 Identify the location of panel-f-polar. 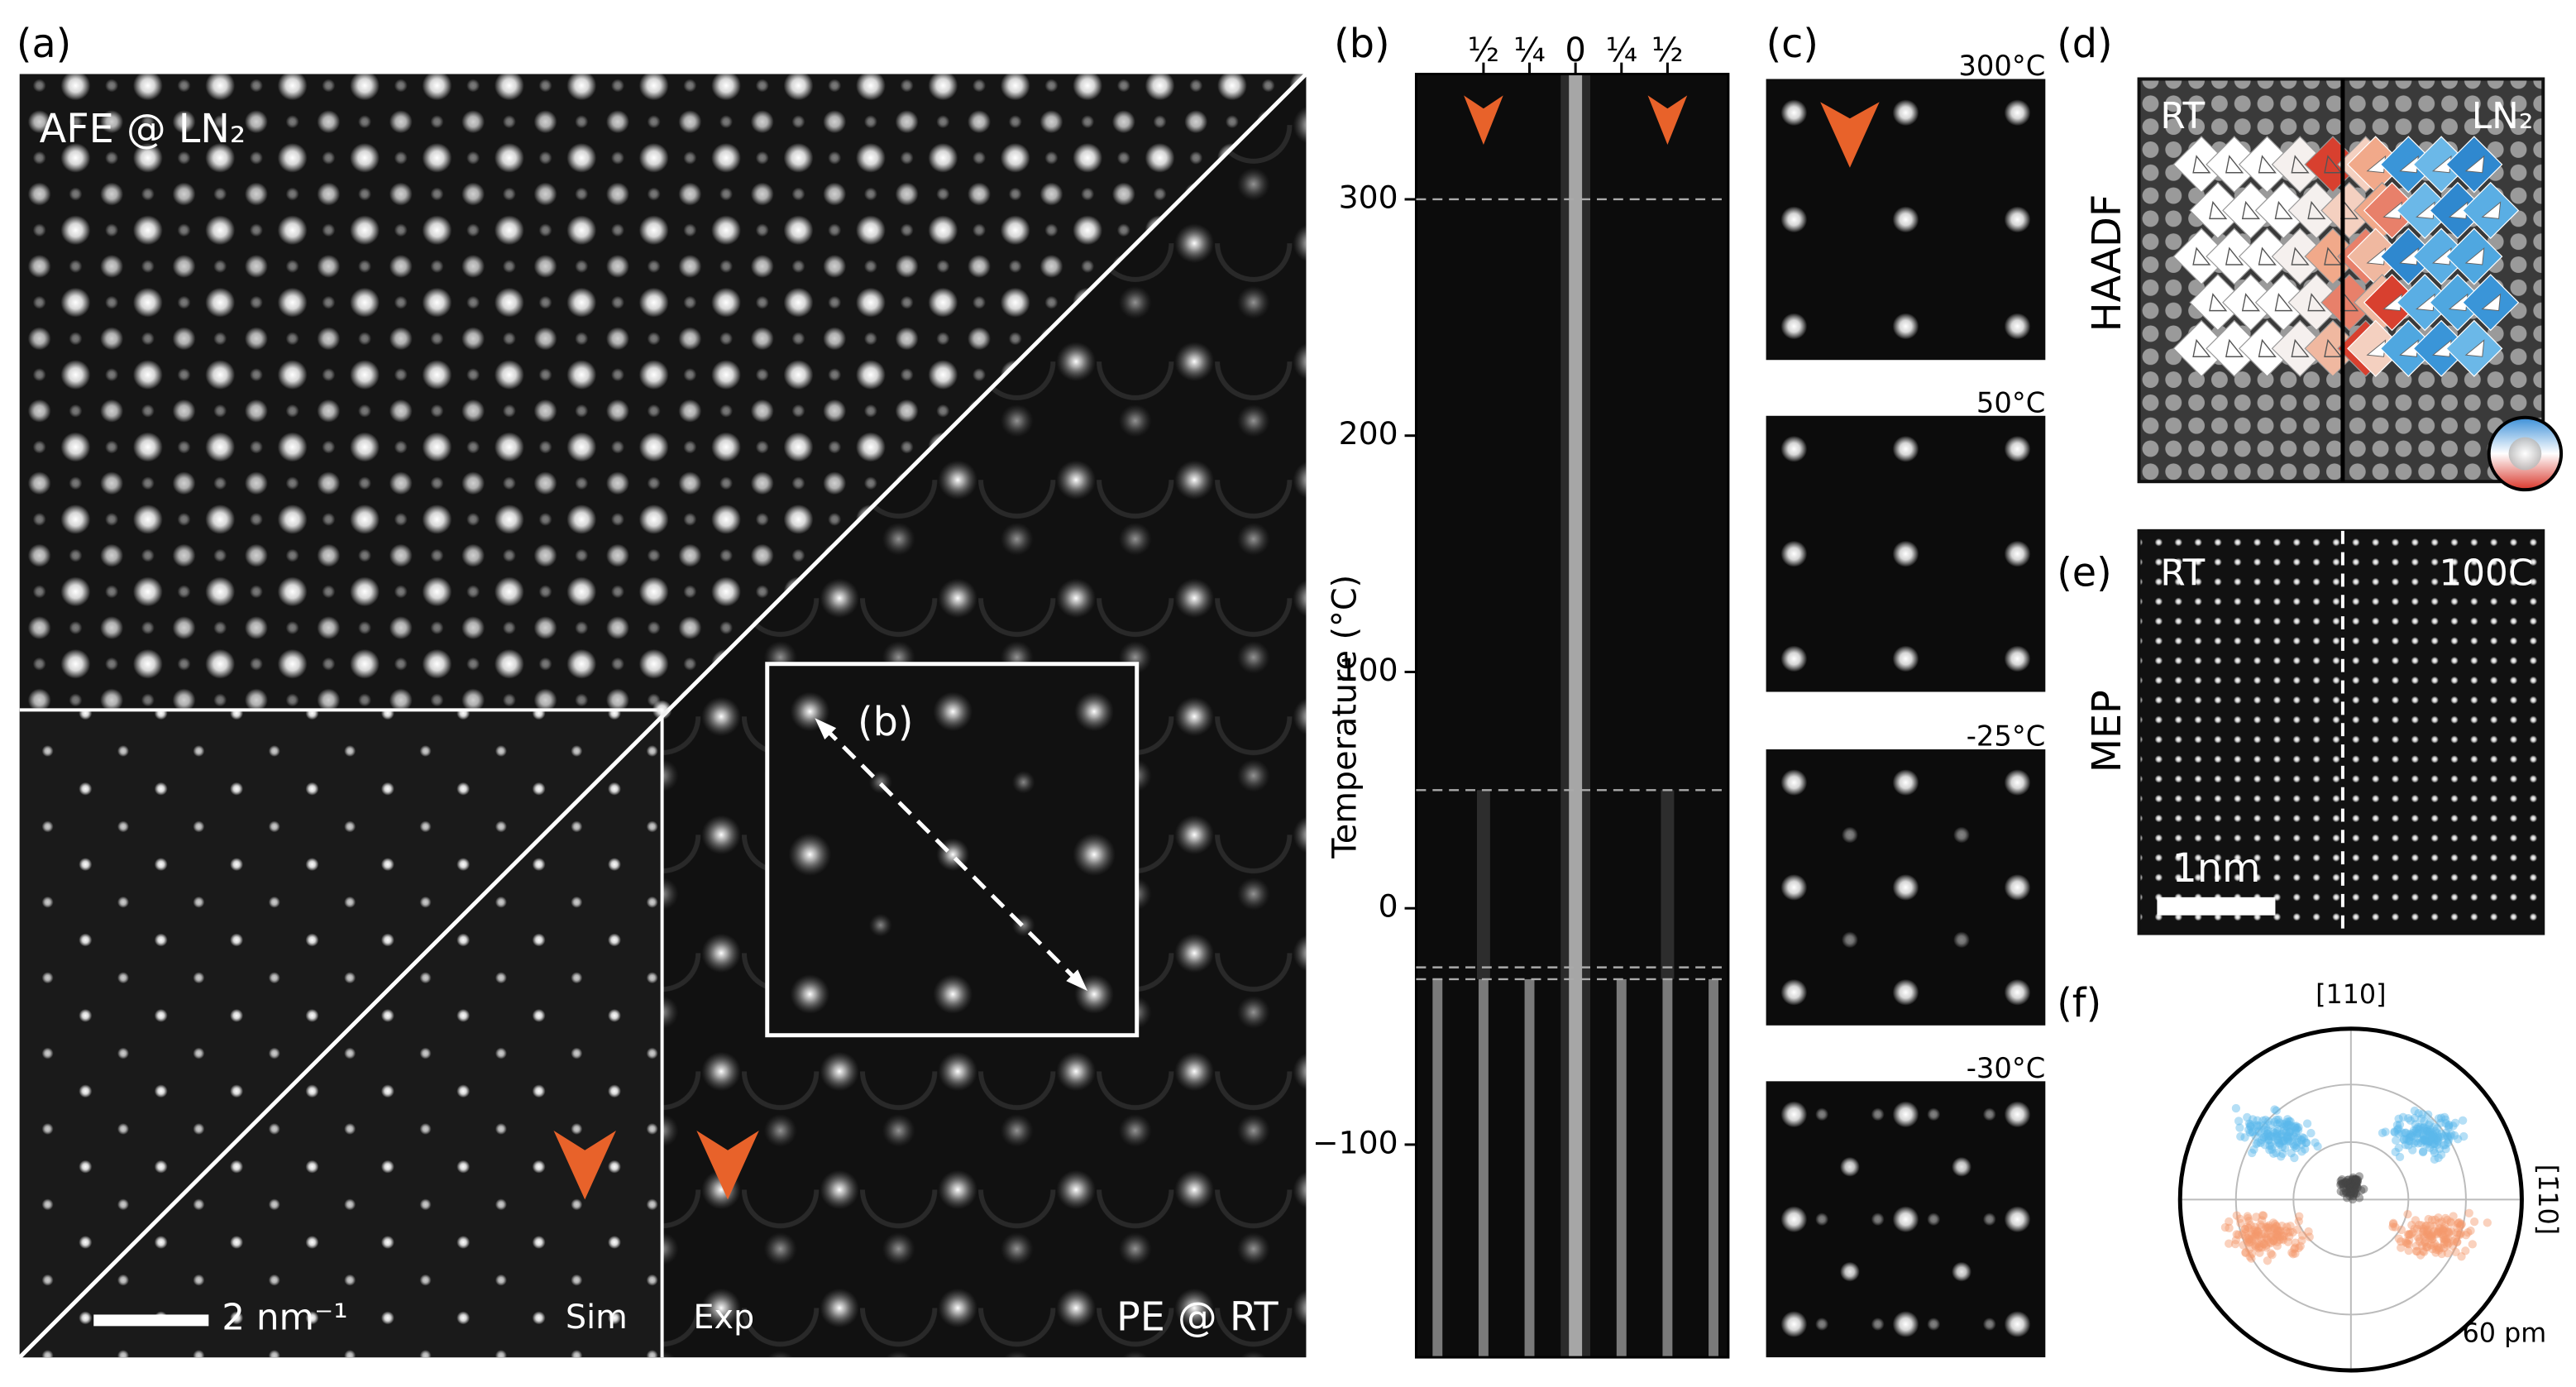
(2351, 1200).